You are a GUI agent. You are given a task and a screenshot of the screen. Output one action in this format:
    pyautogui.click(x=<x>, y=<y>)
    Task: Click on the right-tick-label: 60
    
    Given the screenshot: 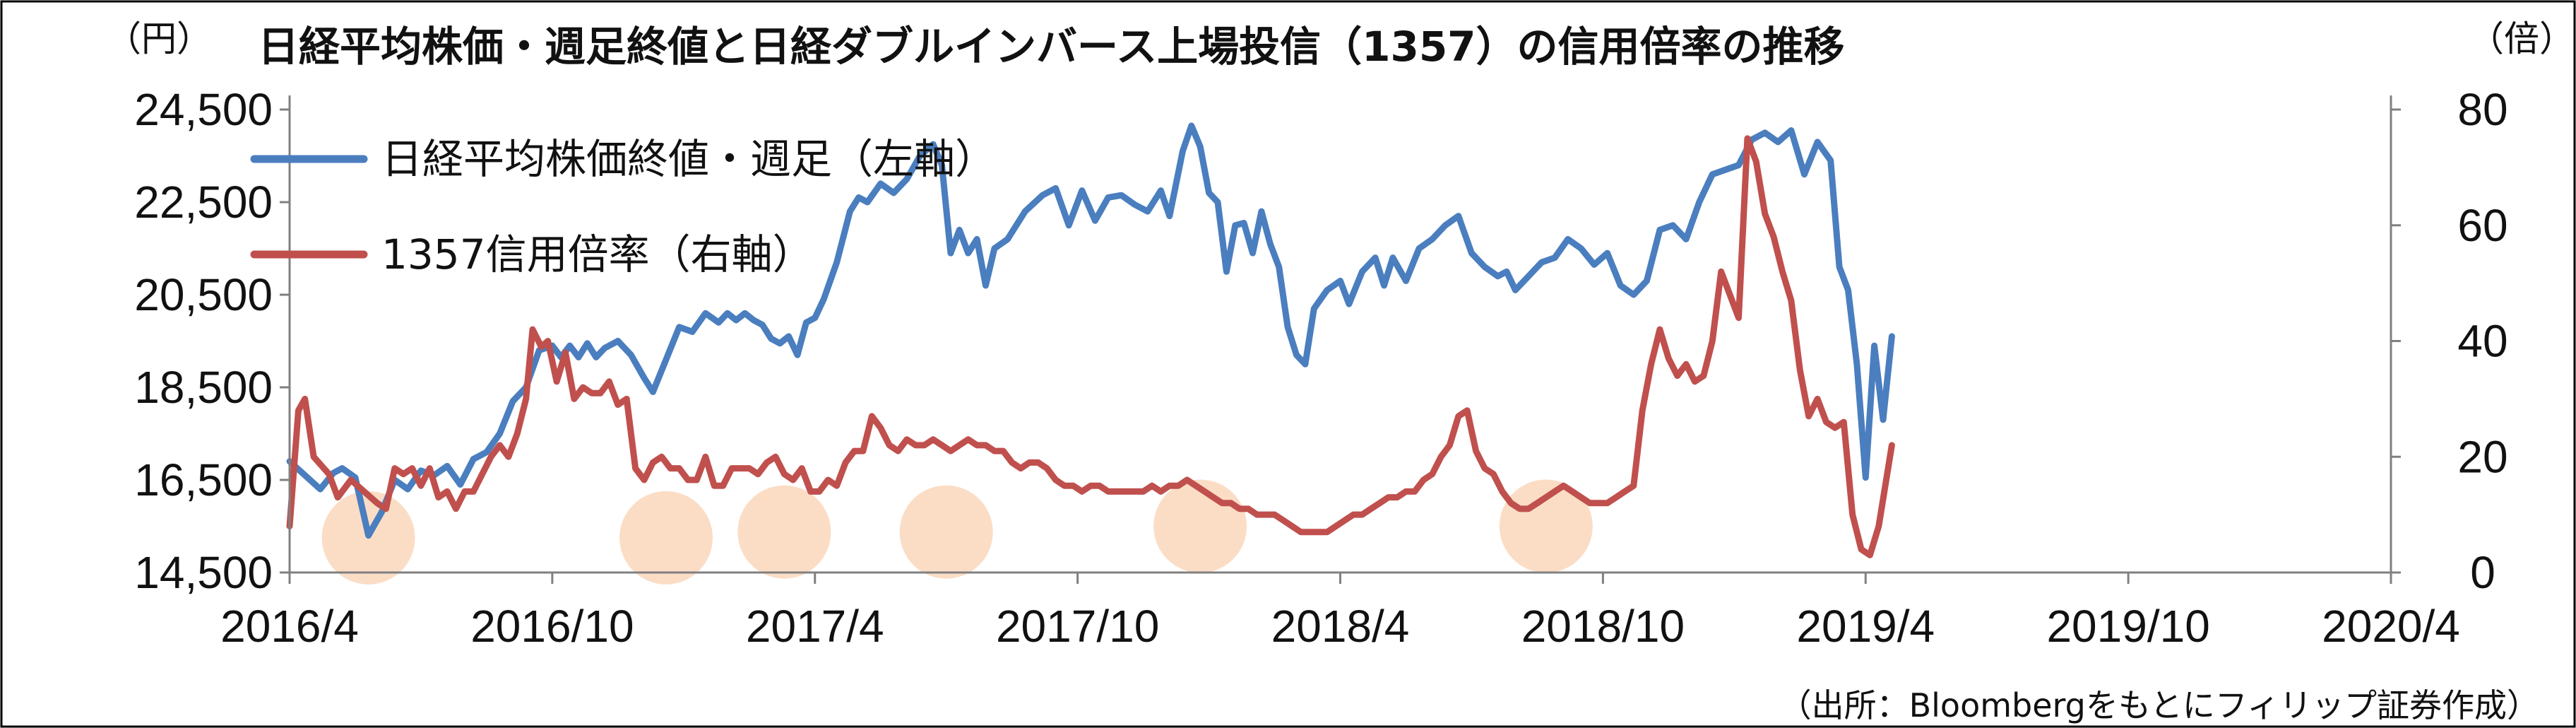 What is the action you would take?
    pyautogui.click(x=2482, y=226)
    